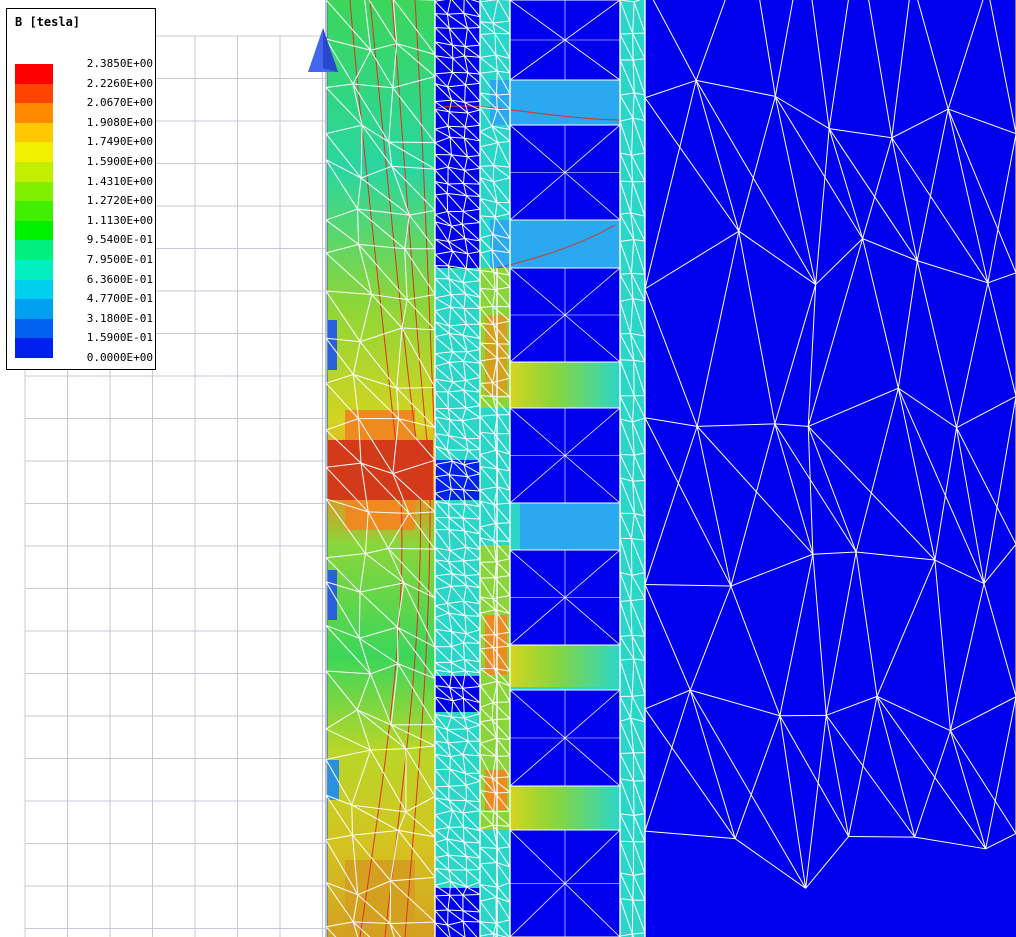 The image size is (1016, 937). I want to click on legend-tick-label: 2.2260E+00, so click(119, 83).